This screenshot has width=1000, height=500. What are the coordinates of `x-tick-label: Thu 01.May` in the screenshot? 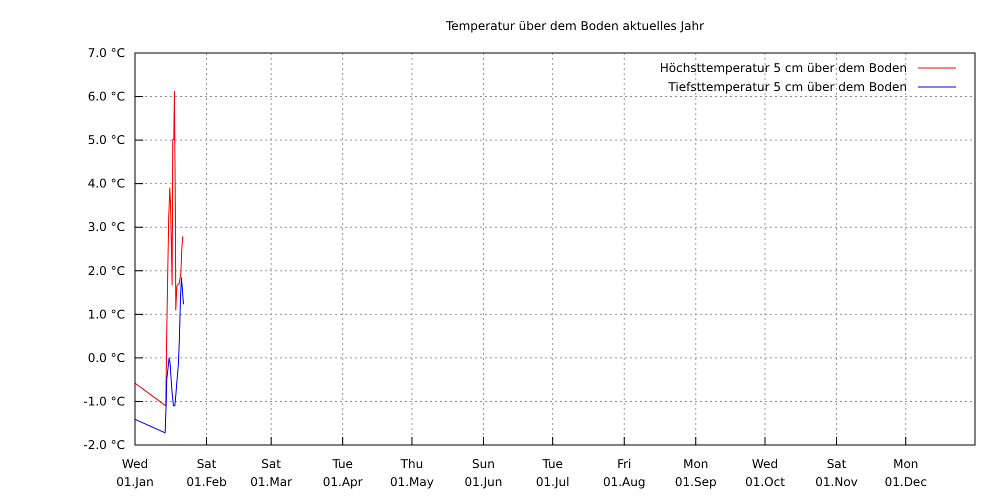 It's located at (412, 473).